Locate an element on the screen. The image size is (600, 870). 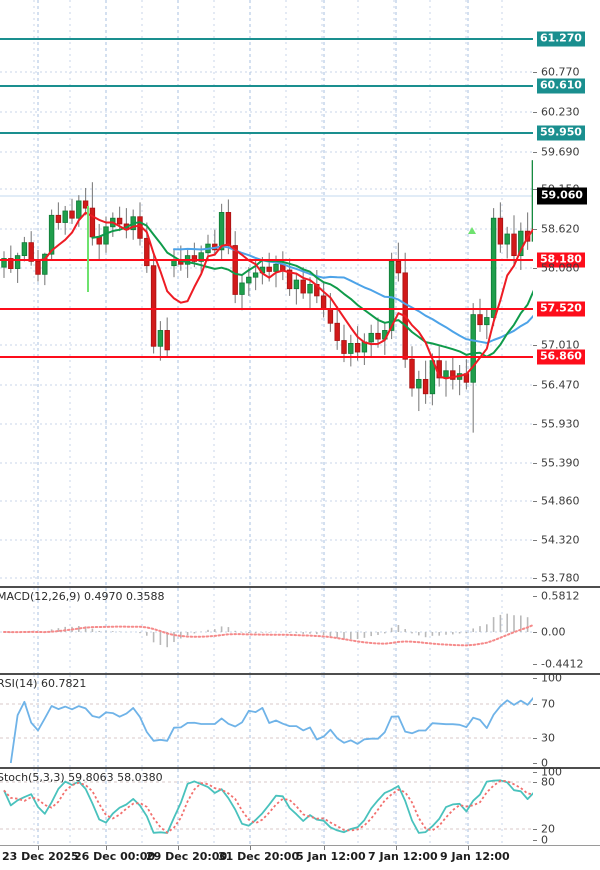
price-axis-label: 55.930 is located at coordinates (560, 424).